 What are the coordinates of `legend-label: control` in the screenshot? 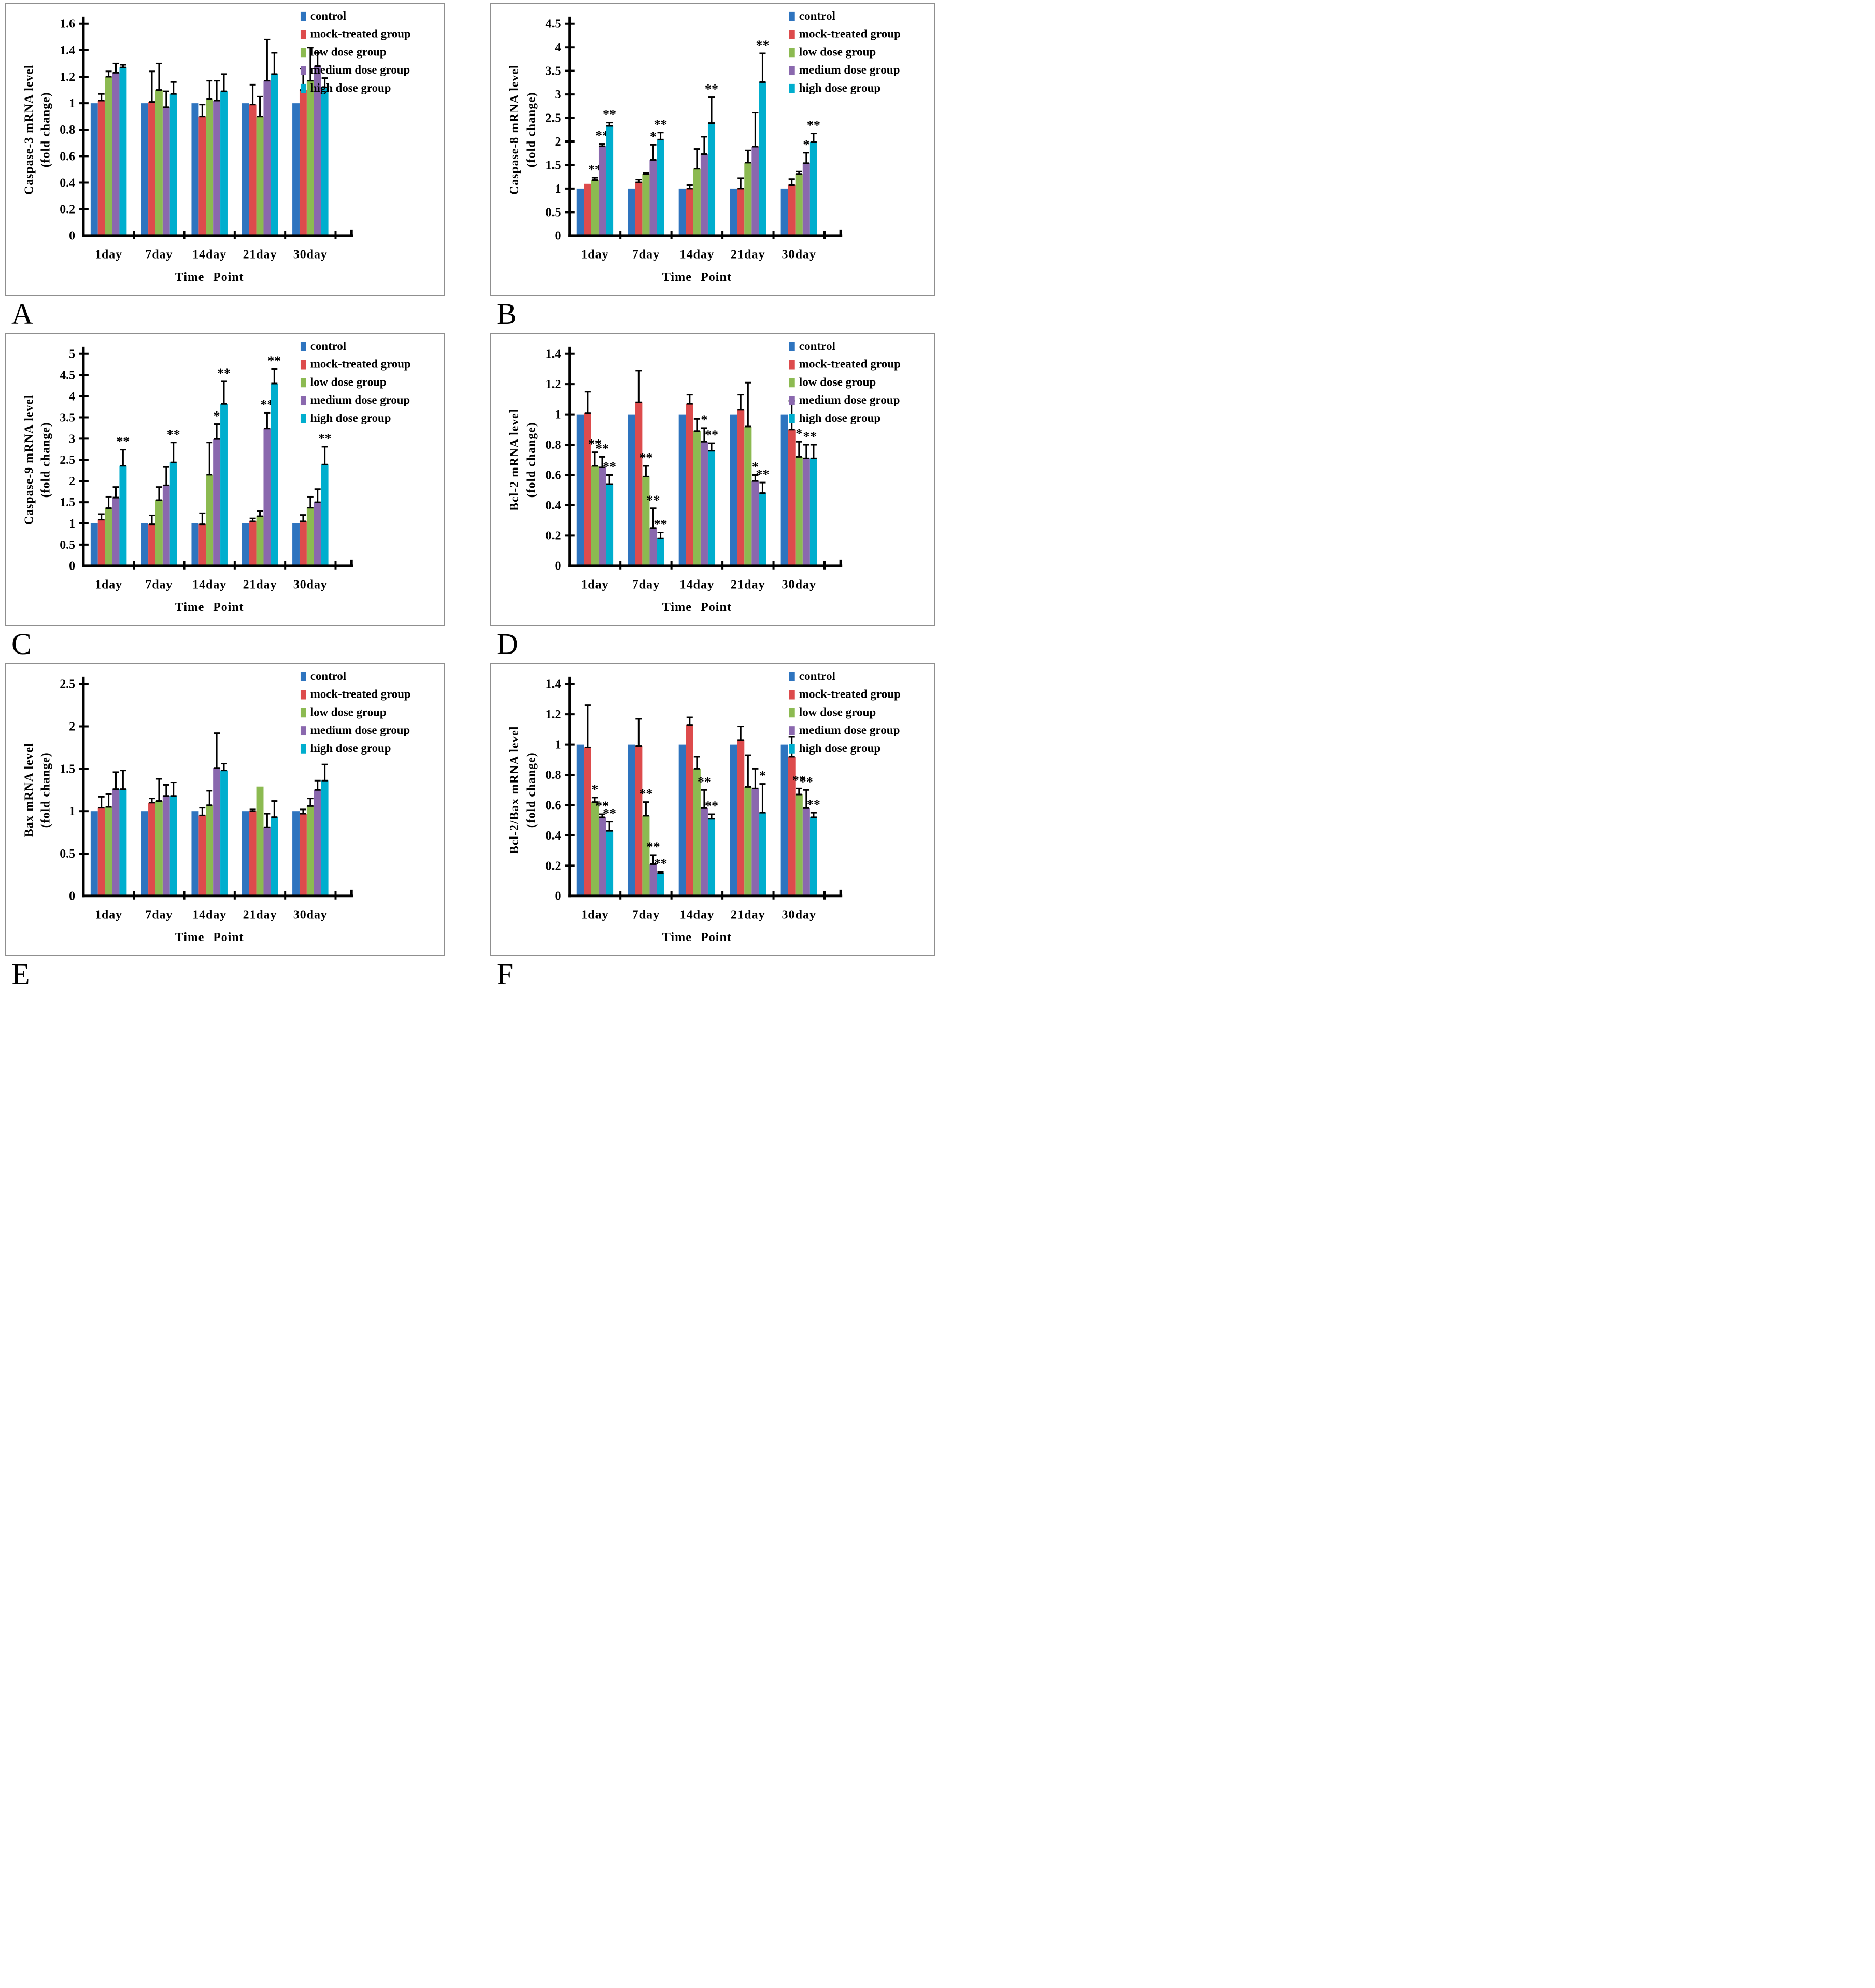 It's located at (817, 16).